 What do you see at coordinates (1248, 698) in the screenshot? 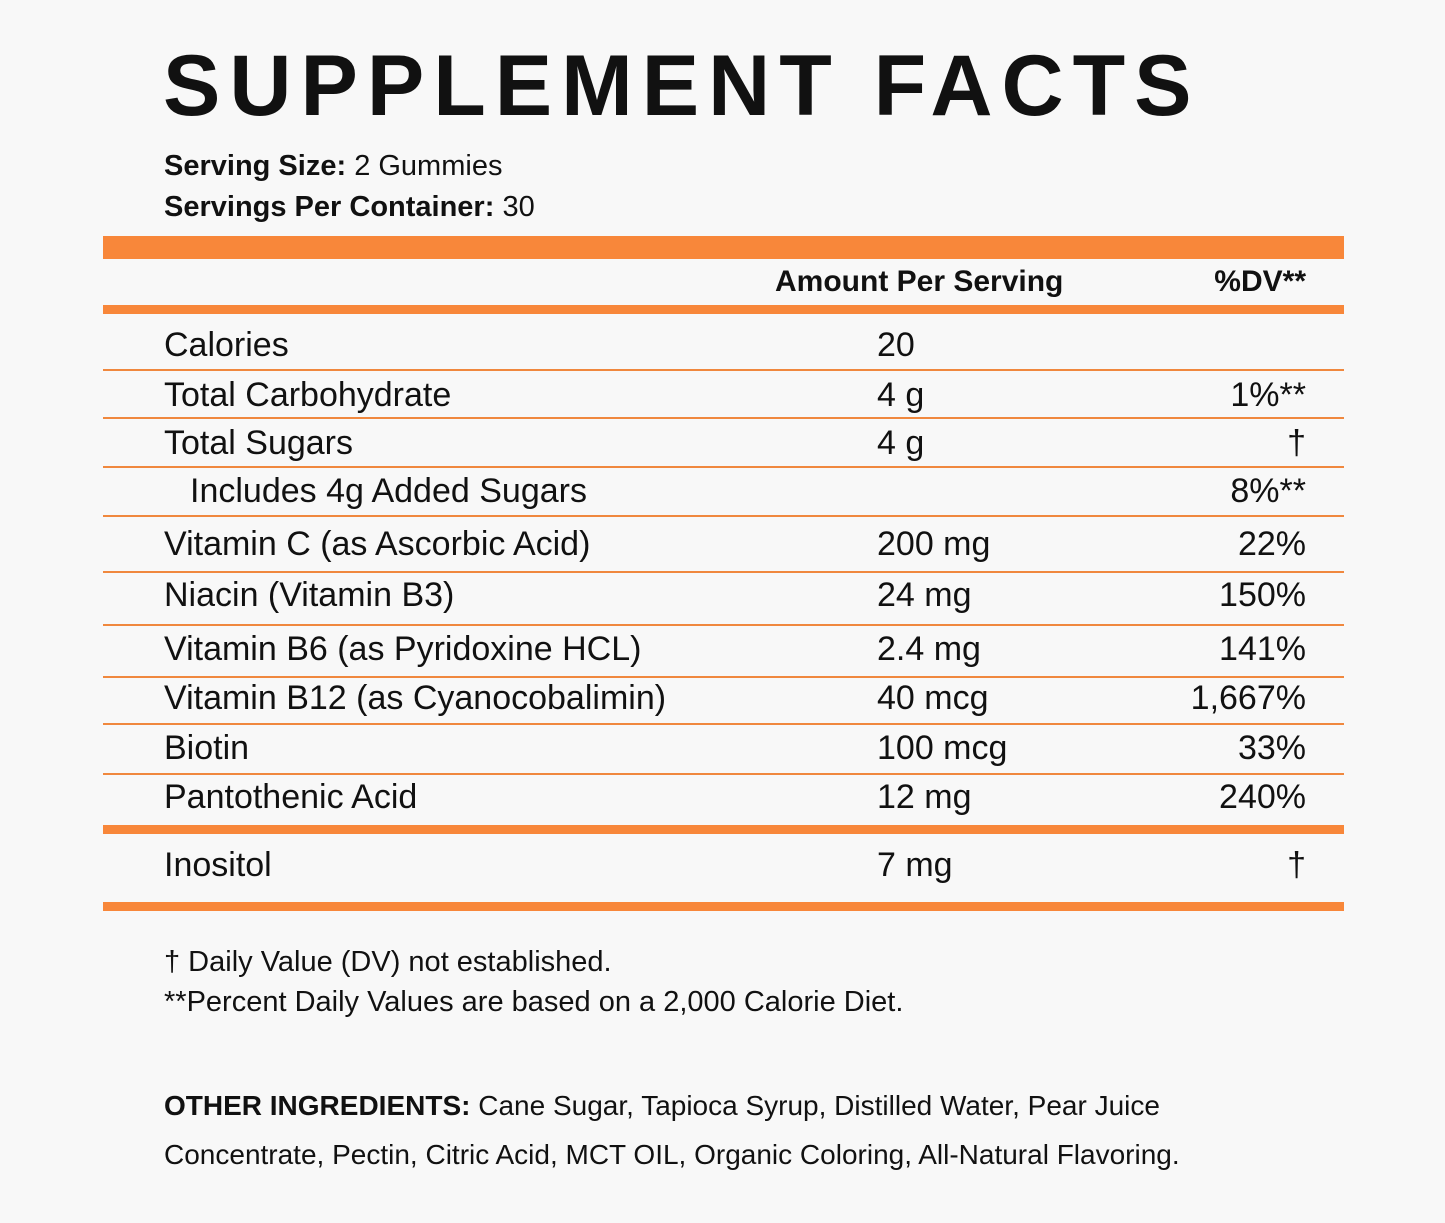
I see `nutrient-dv: 1,667%` at bounding box center [1248, 698].